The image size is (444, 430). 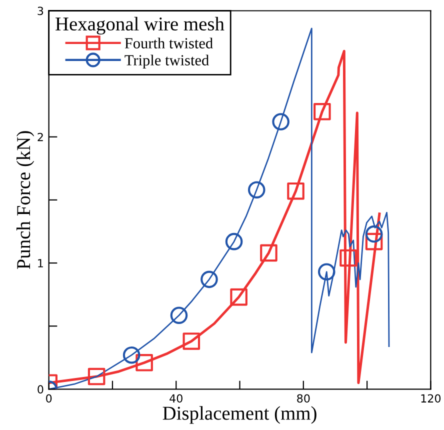 I want to click on legend-label: Triple twisted, so click(x=166, y=61).